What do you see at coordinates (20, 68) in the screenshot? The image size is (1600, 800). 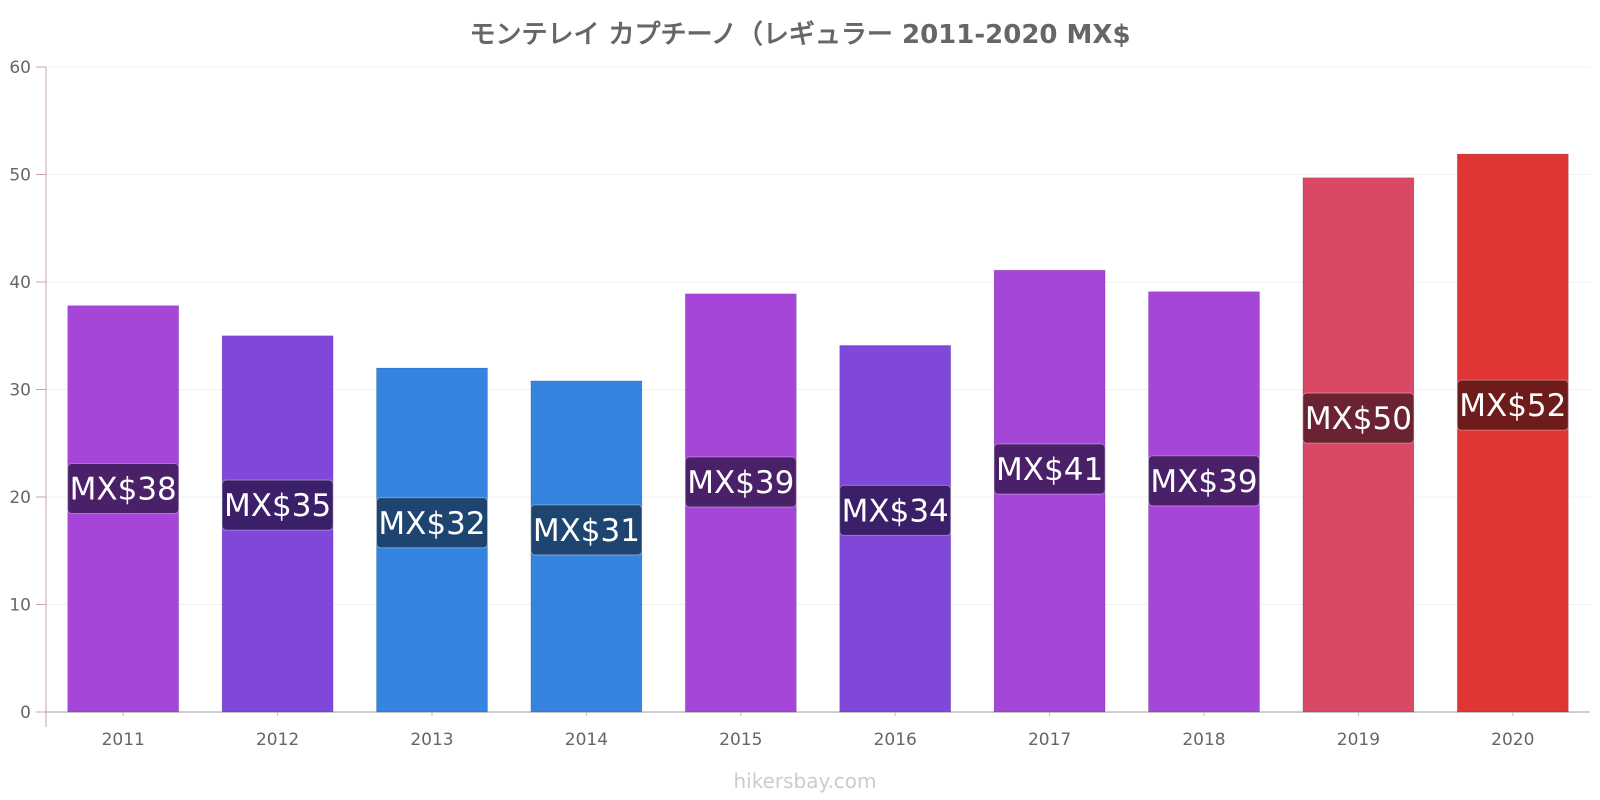 I see `y-tick-label: 60` at bounding box center [20, 68].